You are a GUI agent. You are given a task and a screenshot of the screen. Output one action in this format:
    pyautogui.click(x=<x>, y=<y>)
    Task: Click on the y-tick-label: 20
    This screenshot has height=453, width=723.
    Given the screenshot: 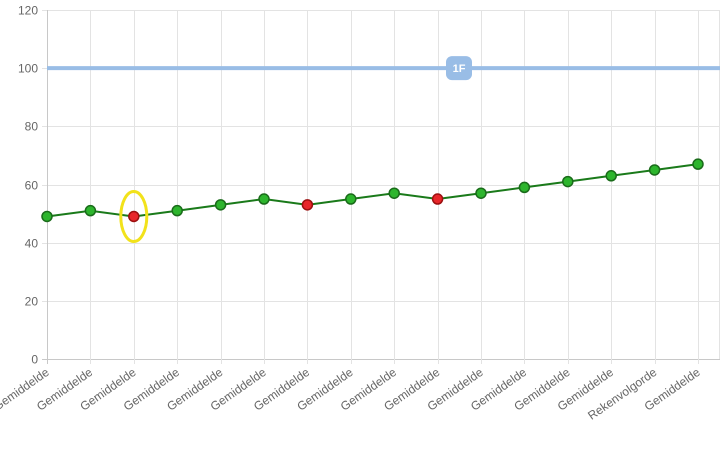 What is the action you would take?
    pyautogui.click(x=32, y=302)
    